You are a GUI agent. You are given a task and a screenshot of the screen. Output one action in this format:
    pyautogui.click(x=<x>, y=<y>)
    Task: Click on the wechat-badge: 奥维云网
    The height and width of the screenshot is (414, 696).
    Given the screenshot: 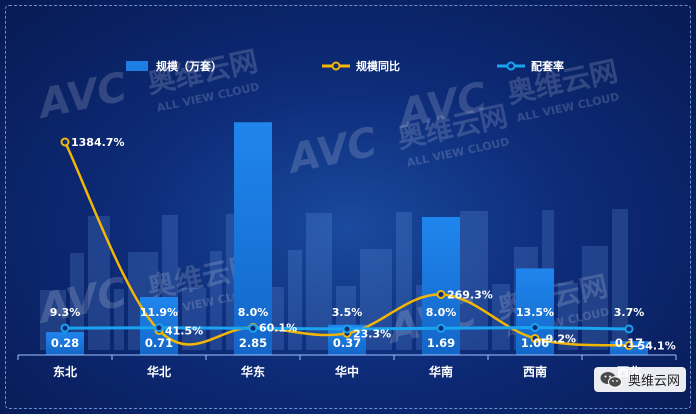 What is the action you would take?
    pyautogui.click(x=639, y=379)
    